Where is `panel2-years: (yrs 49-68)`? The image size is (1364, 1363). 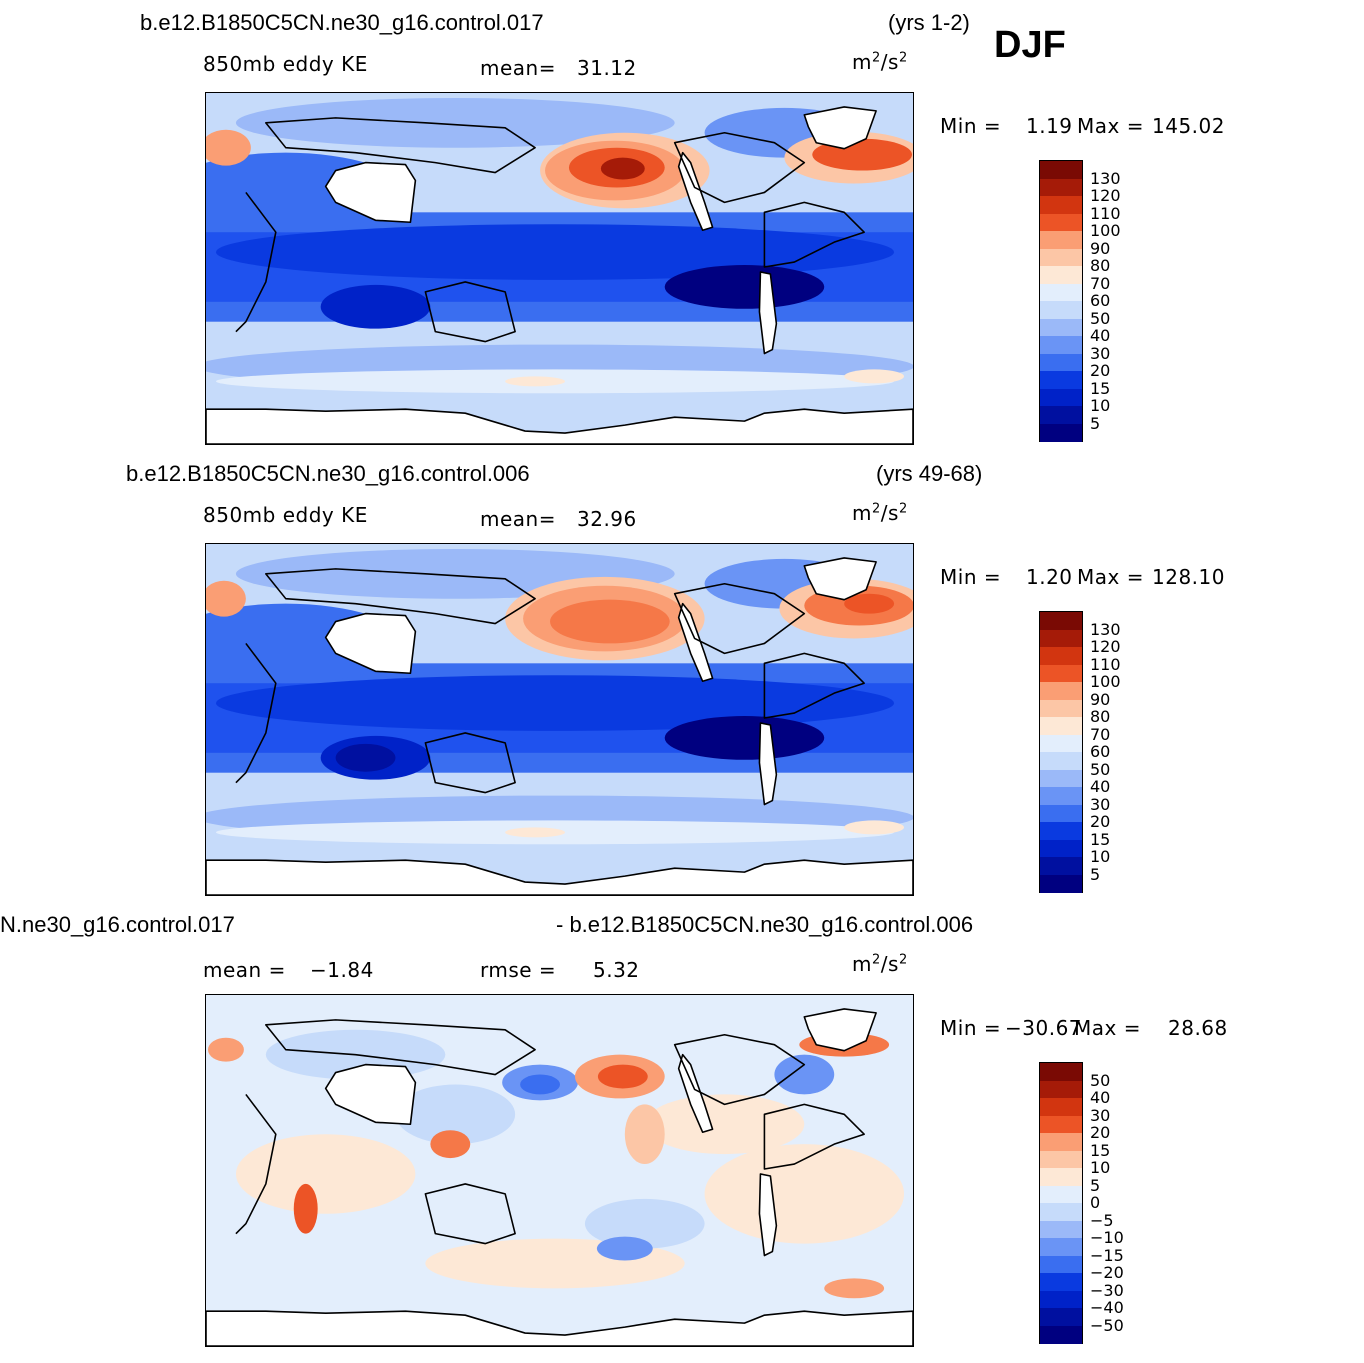
panel2-years: (yrs 49-68) is located at coordinates (929, 473).